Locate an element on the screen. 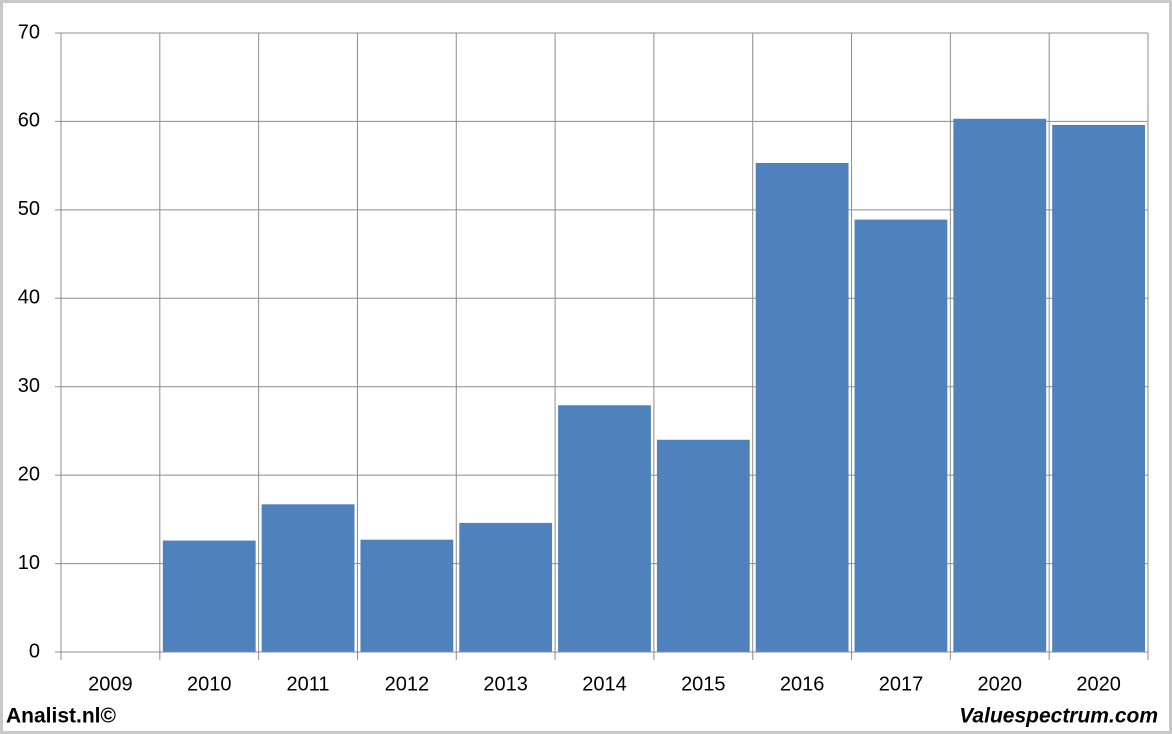 The width and height of the screenshot is (1172, 734). x-tick-label: 2010 is located at coordinates (209, 684).